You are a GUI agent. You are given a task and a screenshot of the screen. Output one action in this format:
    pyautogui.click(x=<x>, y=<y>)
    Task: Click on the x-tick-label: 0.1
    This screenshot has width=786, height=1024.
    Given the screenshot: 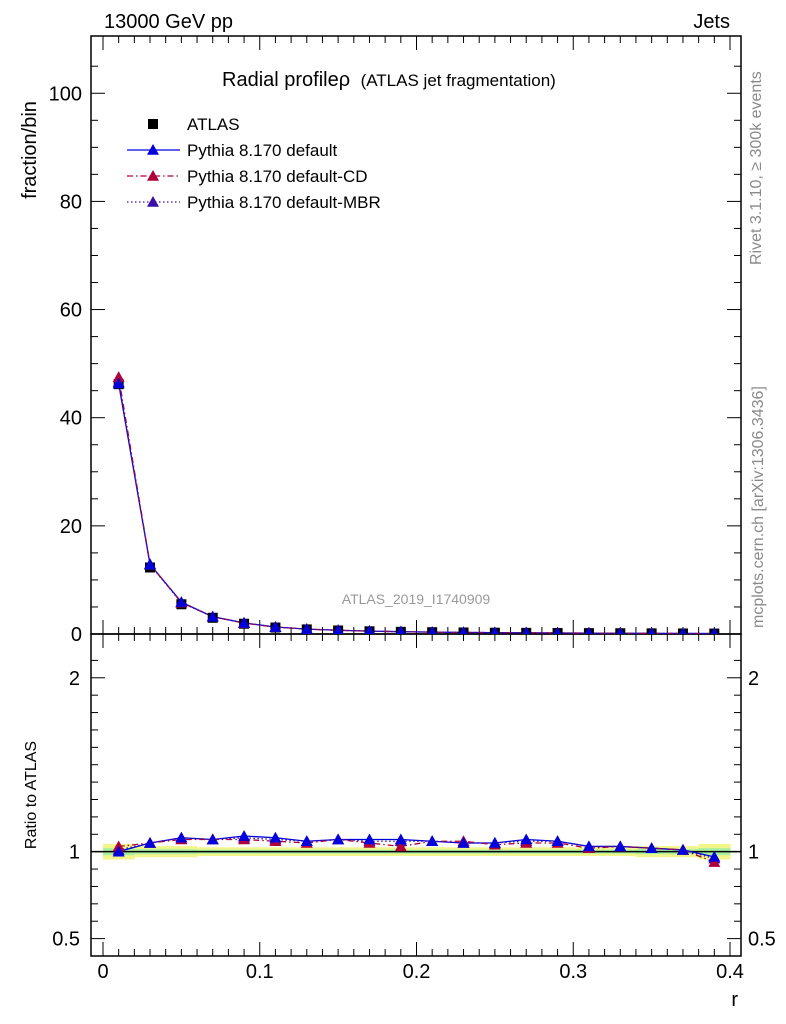 What is the action you would take?
    pyautogui.click(x=260, y=972)
    